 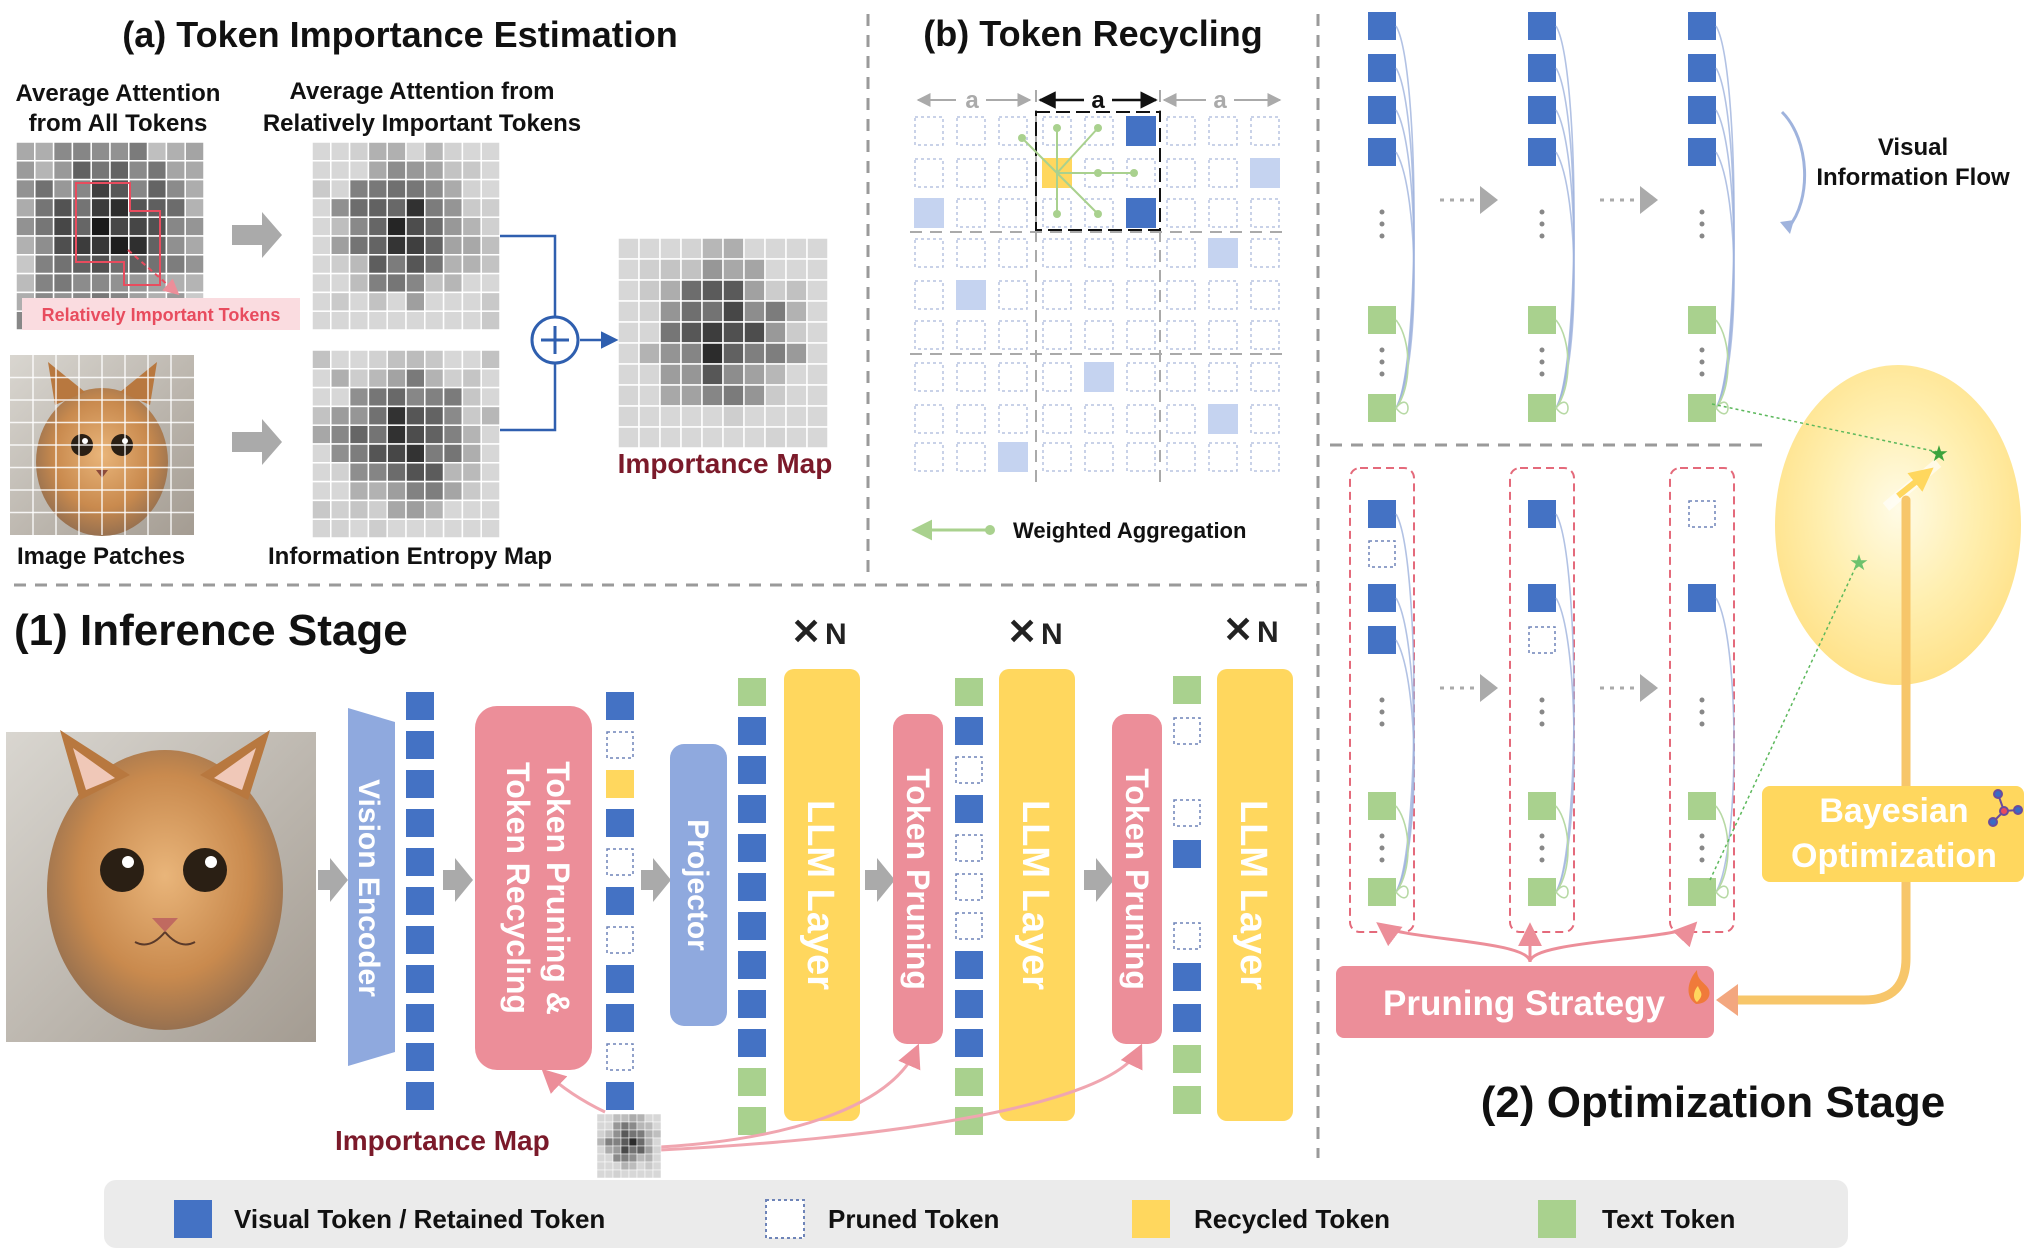 I want to click on projector-block, so click(x=698, y=885).